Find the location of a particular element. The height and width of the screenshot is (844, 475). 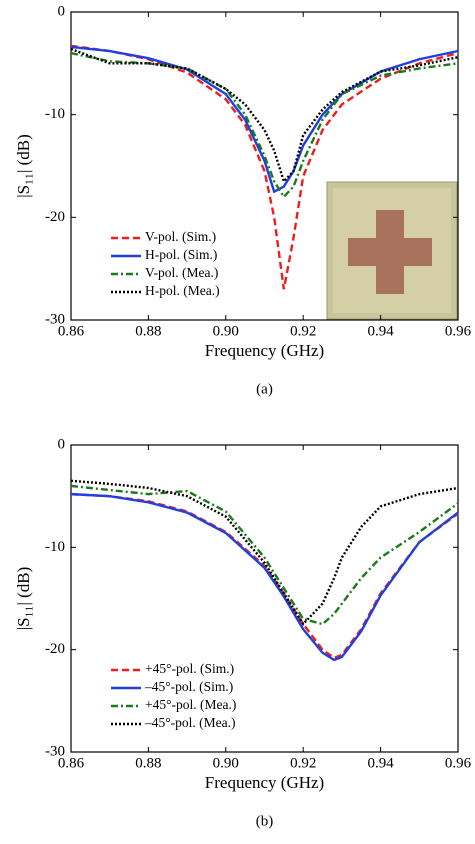

legend-label: H-pol. (Sim.) is located at coordinates (181, 254).